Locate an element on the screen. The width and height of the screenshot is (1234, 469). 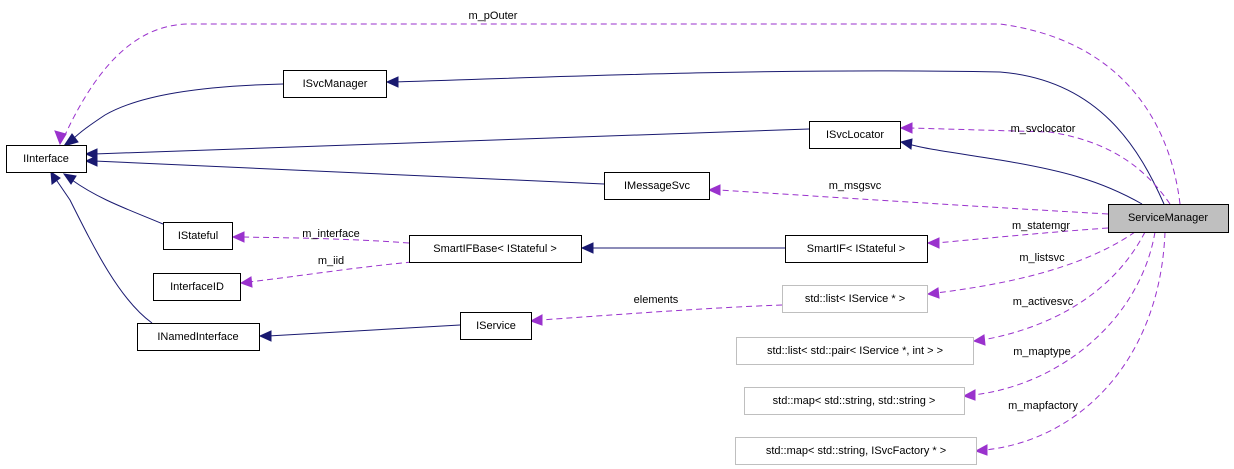
edge-m-maptype is located at coordinates (1064, 313).